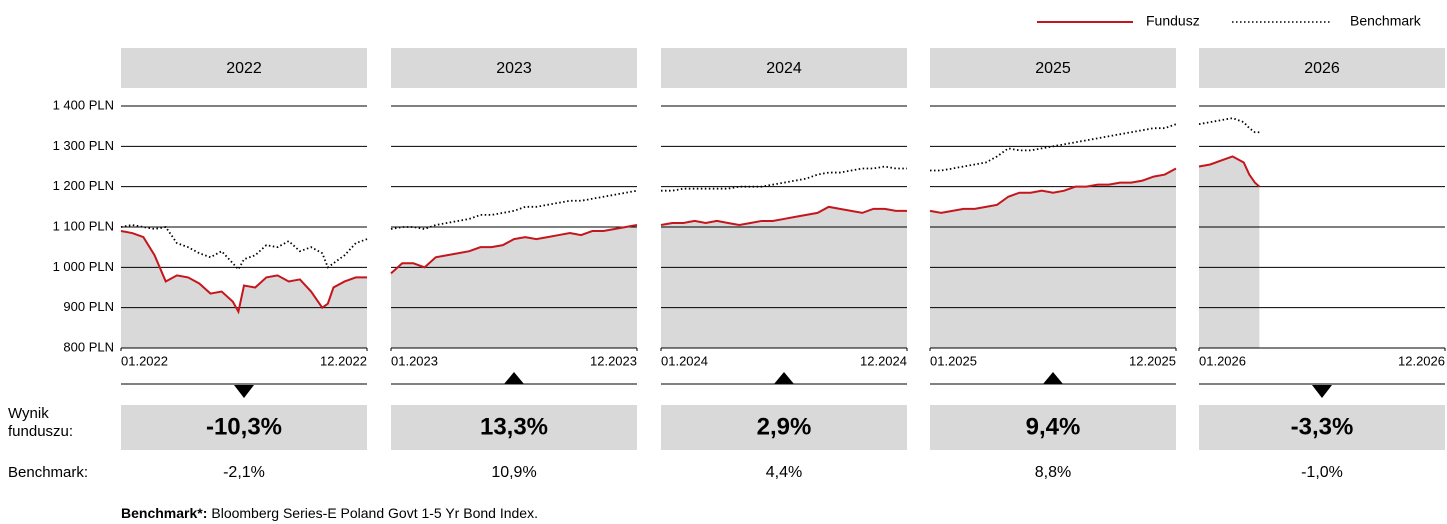  Describe the element at coordinates (48, 472) in the screenshot. I see `row-label: Benchmark:` at that location.